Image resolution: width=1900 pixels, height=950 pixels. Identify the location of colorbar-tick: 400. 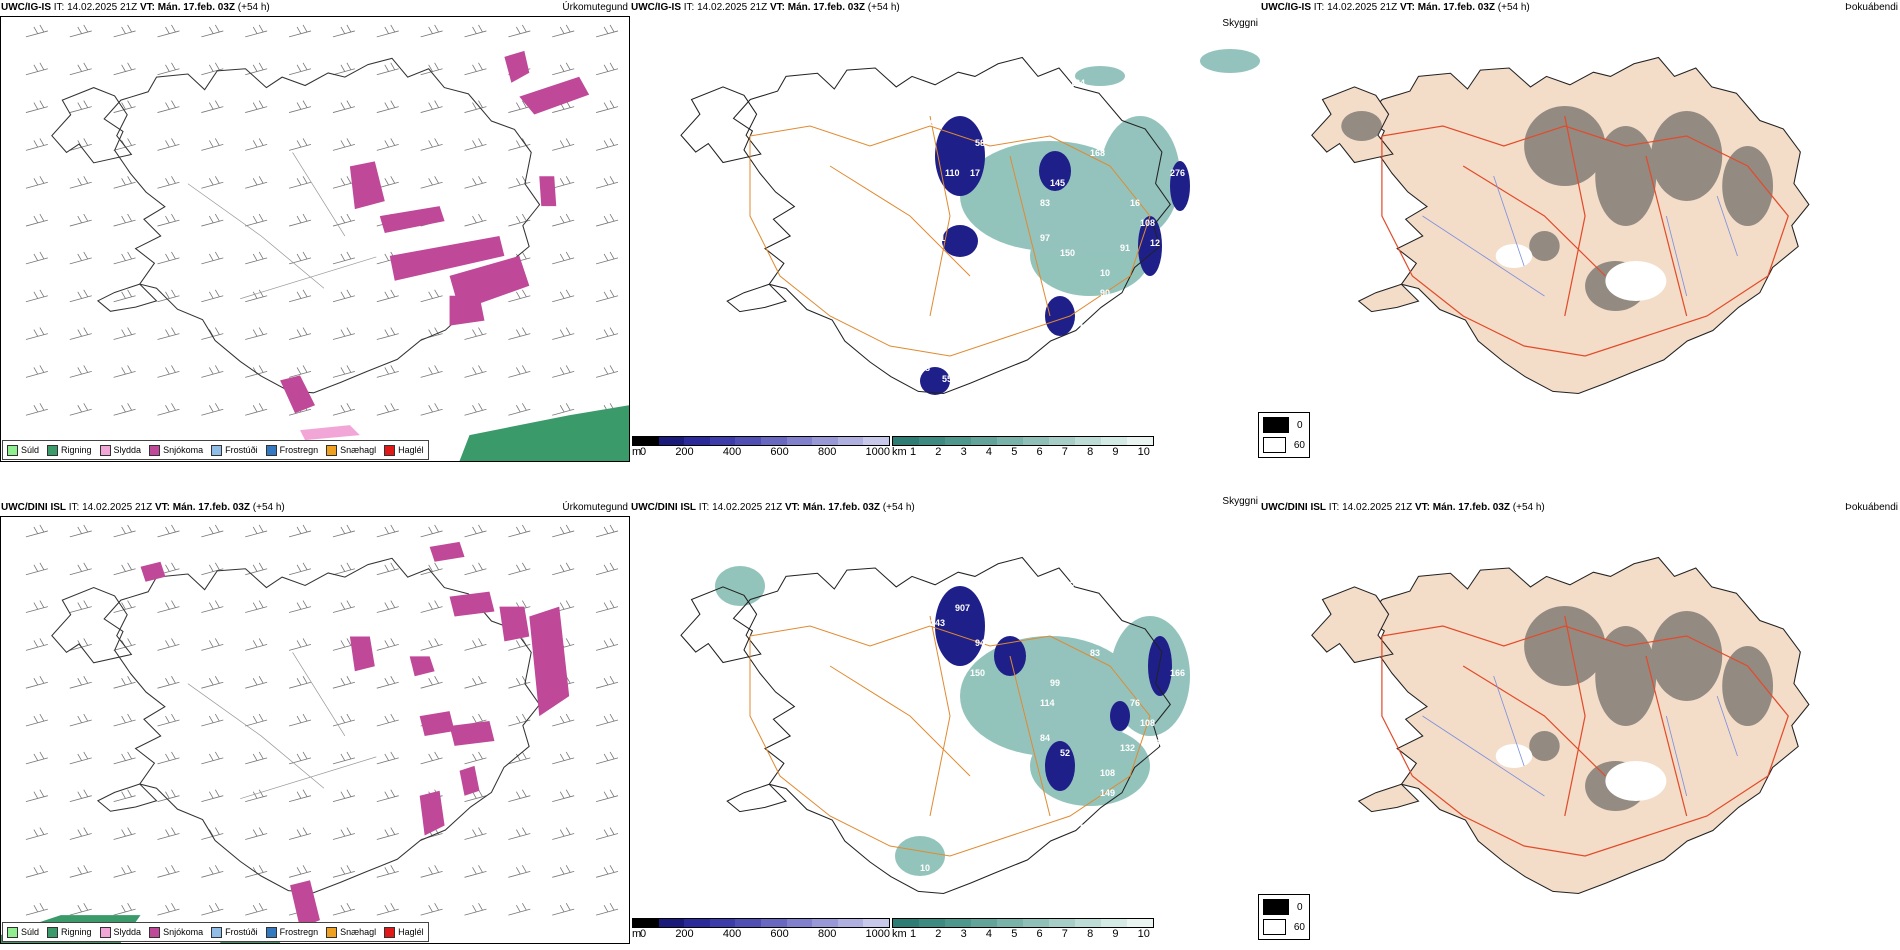
(732, 934).